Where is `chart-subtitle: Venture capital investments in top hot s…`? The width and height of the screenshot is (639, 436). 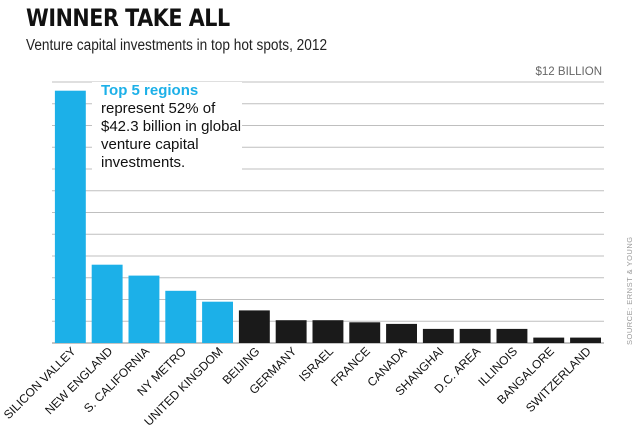 chart-subtitle: Venture capital investments in top hot s… is located at coordinates (177, 45).